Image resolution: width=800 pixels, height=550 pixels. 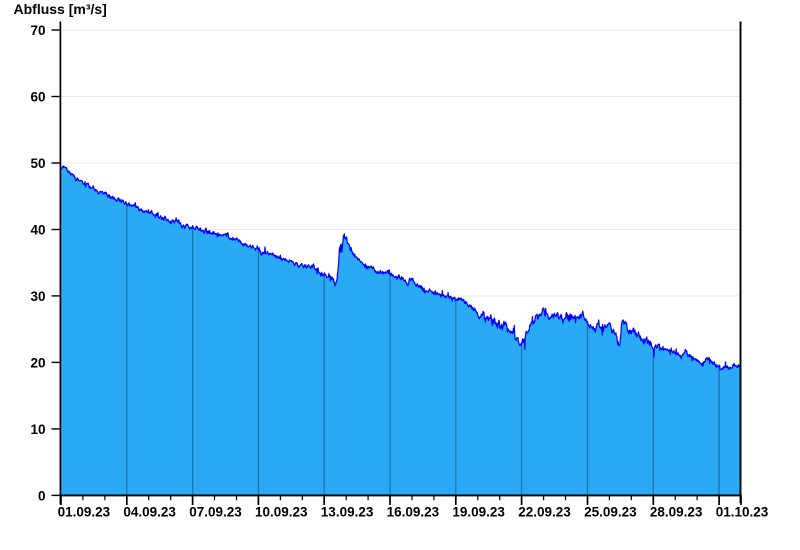 I want to click on svg-text: 19.09.23, so click(x=478, y=512).